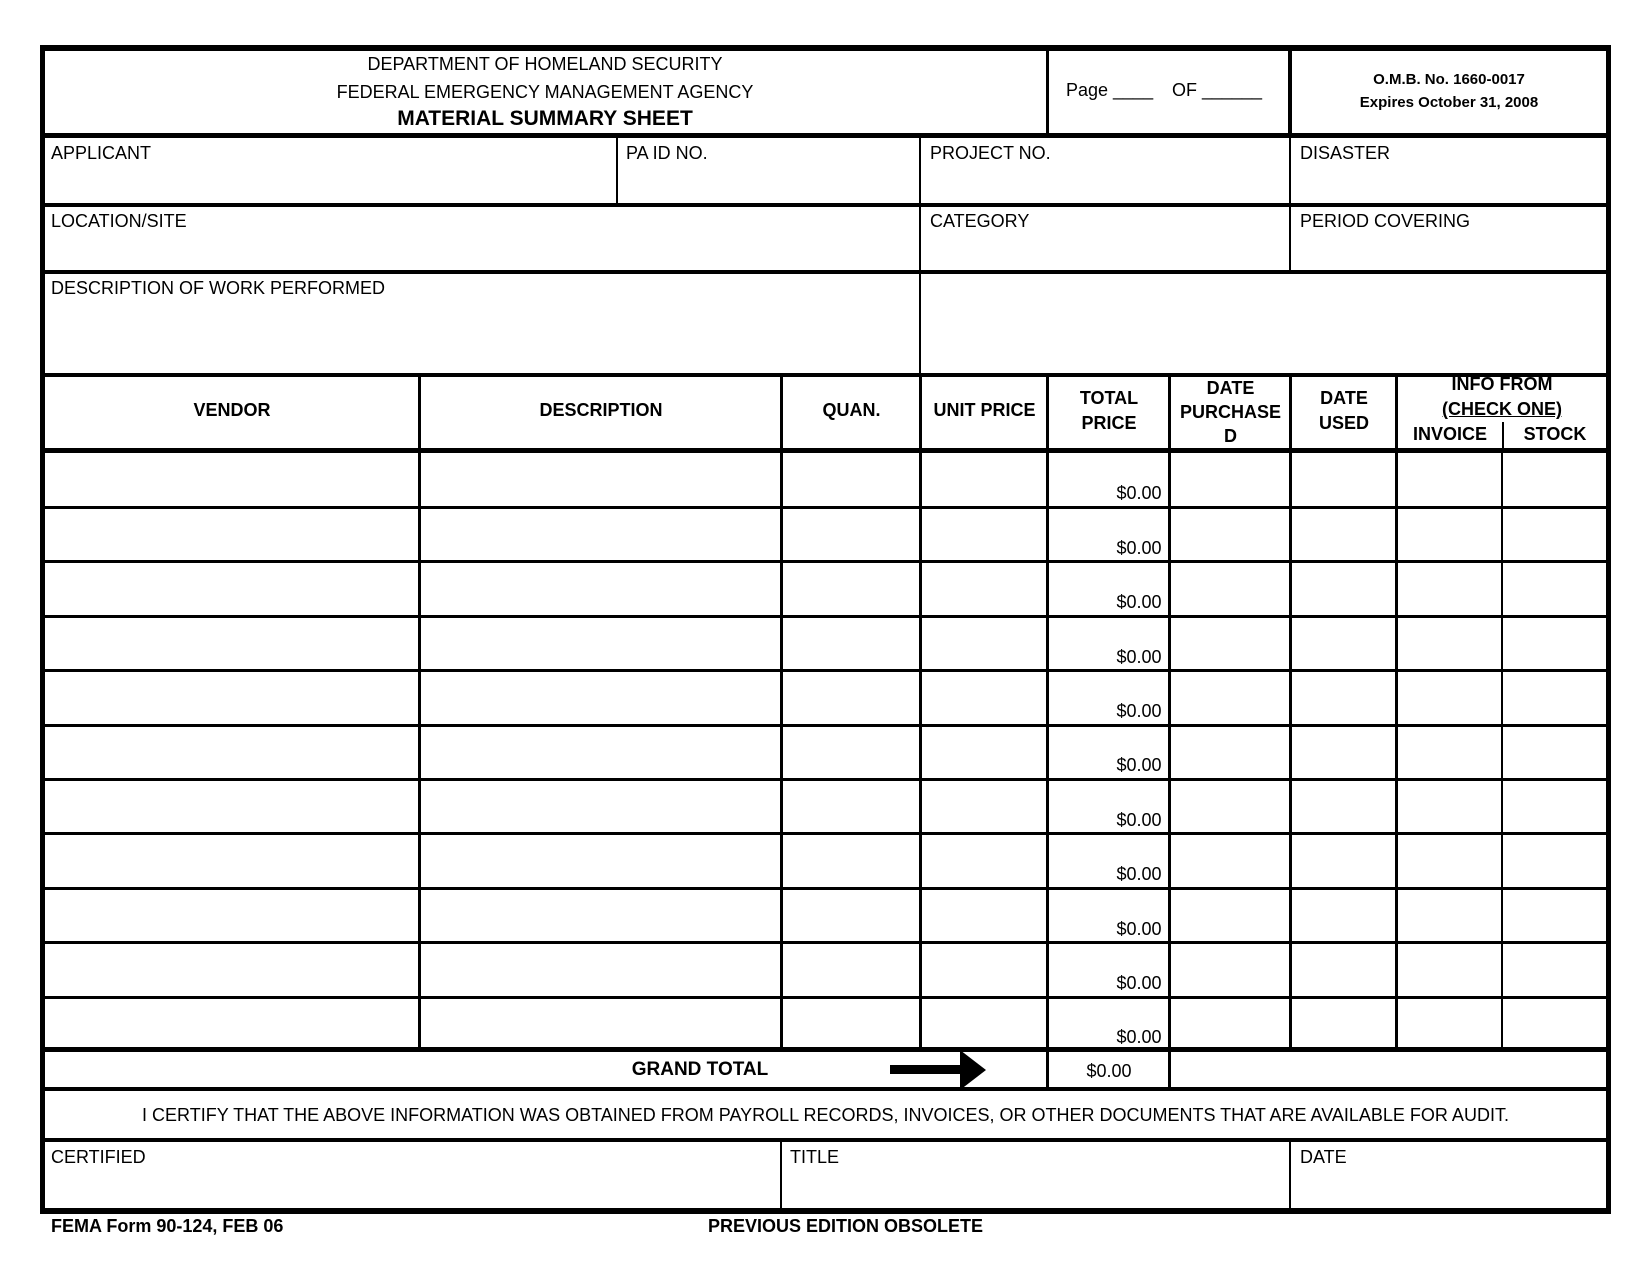 Image resolution: width=1650 pixels, height=1275 pixels. I want to click on col-total-price: PRICE, so click(1109, 423).